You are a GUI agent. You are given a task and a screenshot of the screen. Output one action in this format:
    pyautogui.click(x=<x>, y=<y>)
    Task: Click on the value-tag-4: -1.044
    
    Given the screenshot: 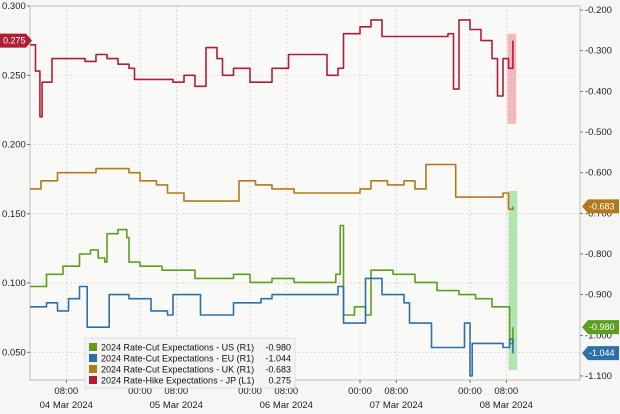 What is the action you would take?
    pyautogui.click(x=600, y=353)
    